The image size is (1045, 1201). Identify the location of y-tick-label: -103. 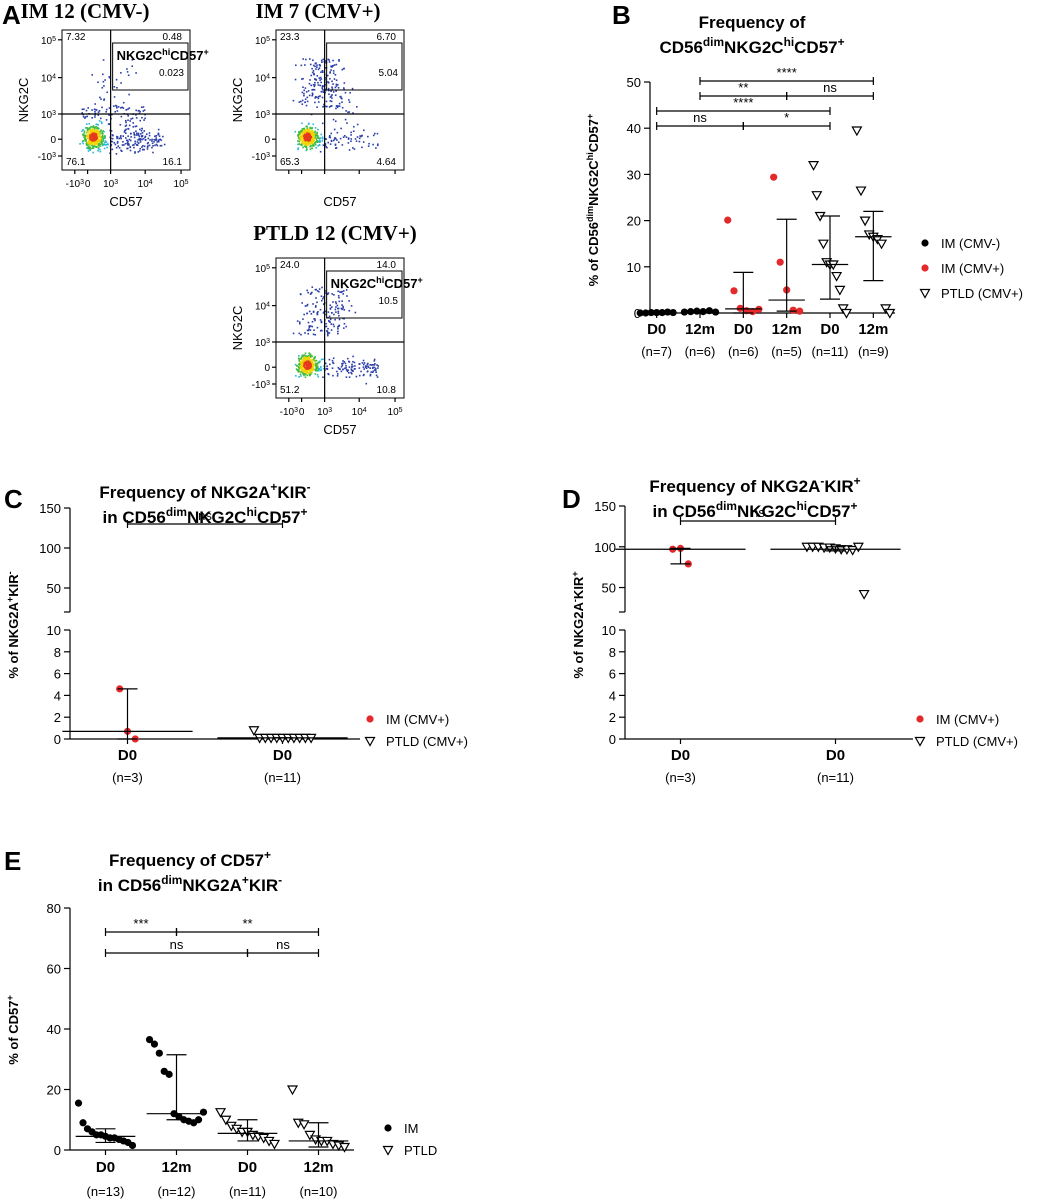
(261, 386).